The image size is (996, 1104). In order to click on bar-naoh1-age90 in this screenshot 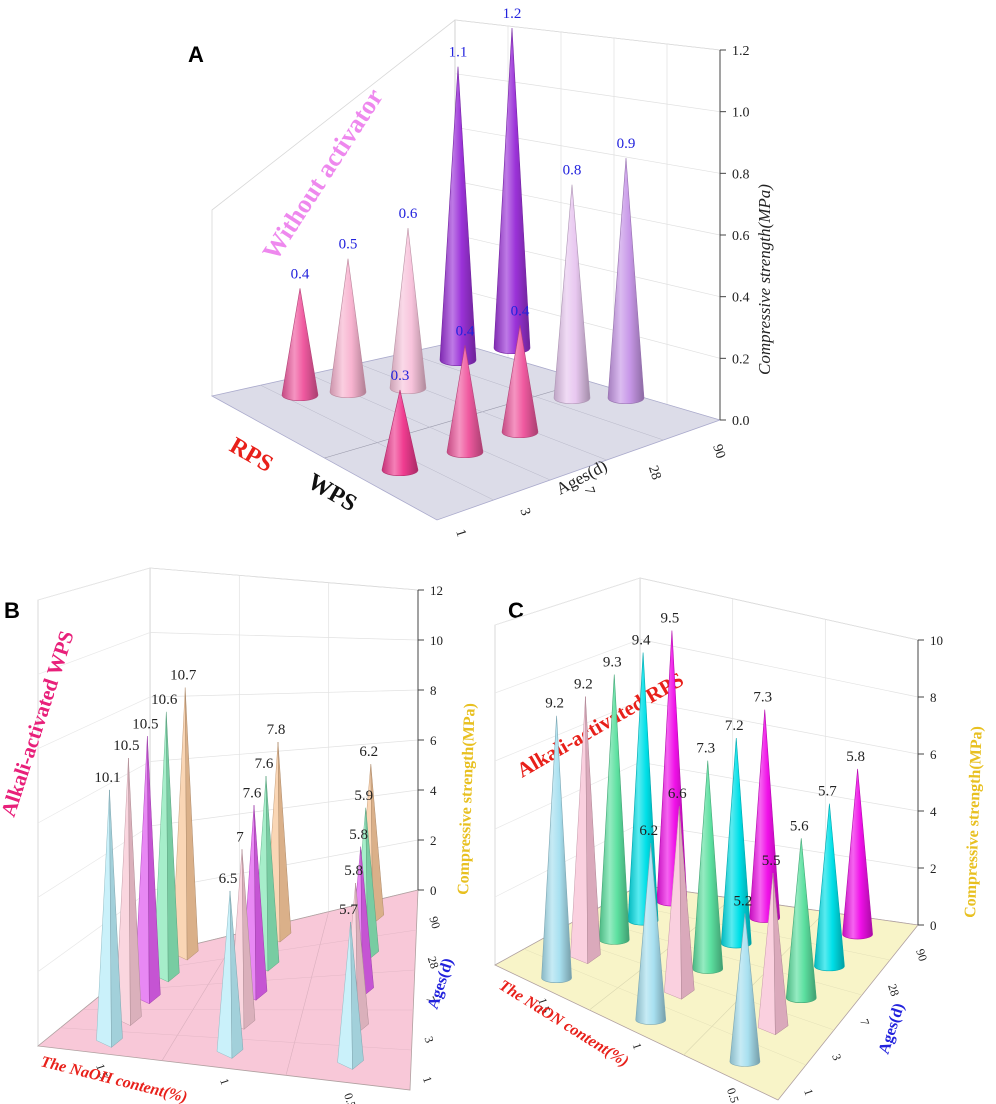, I will do `click(765, 816)`.